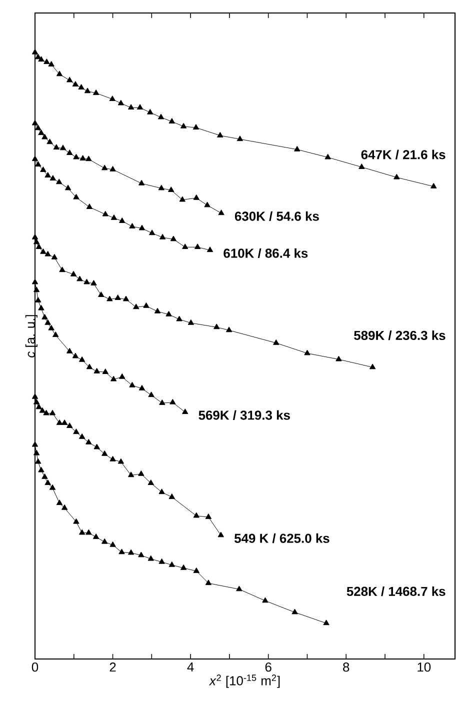 The height and width of the screenshot is (709, 456). Describe the element at coordinates (190, 667) in the screenshot. I see `x-tick-label: 4` at that location.